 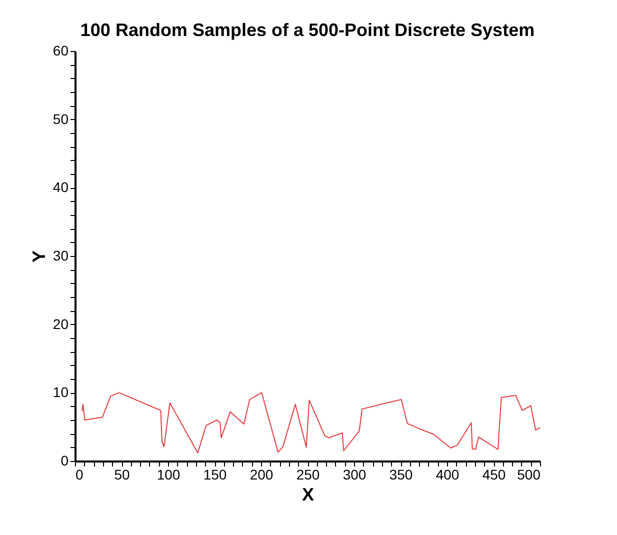 I want to click on x-tick-label: 350, so click(x=401, y=474).